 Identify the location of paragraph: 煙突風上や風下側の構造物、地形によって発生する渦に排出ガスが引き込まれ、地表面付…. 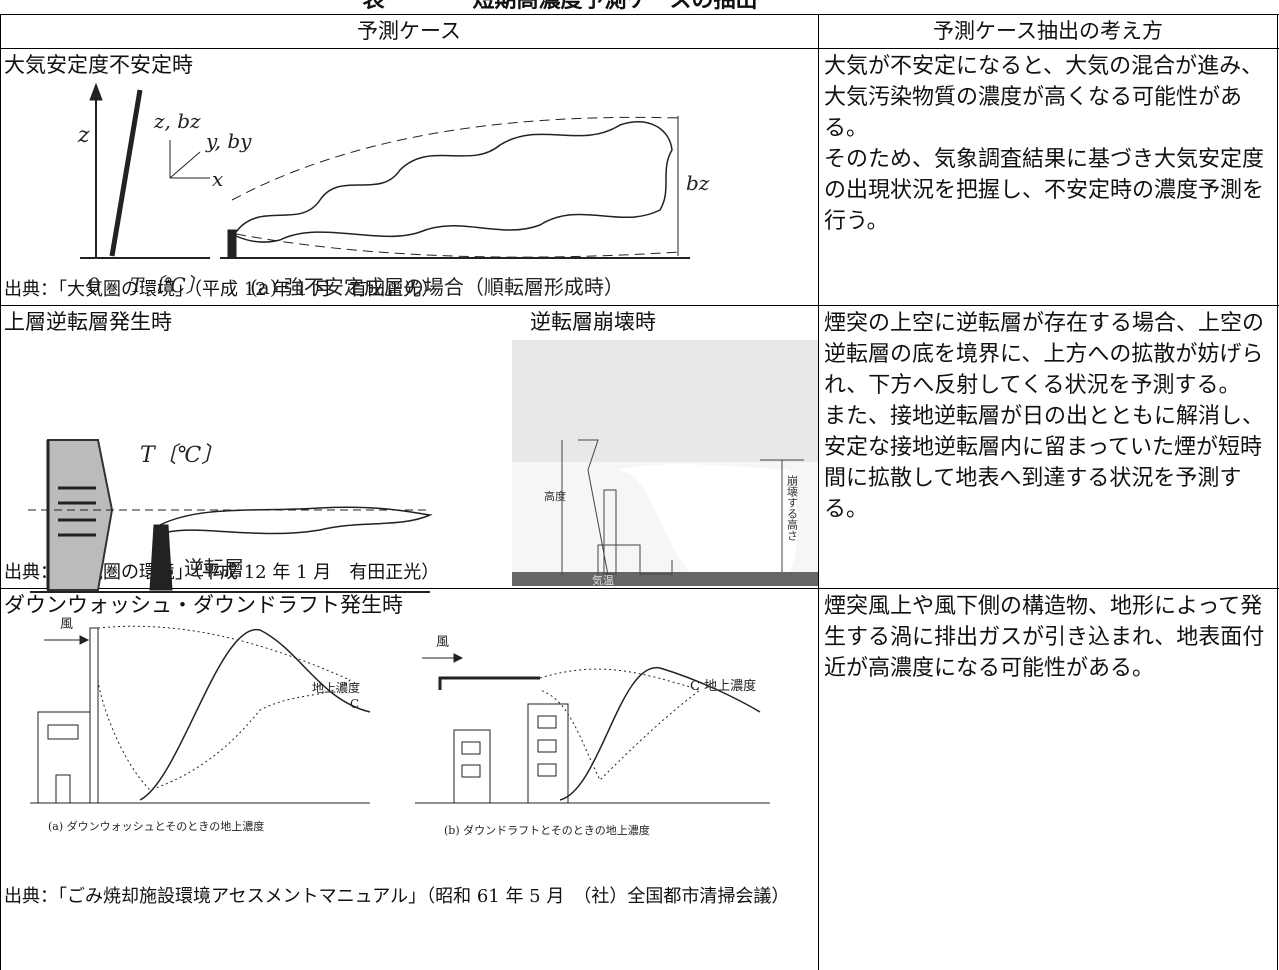
(1044, 637).